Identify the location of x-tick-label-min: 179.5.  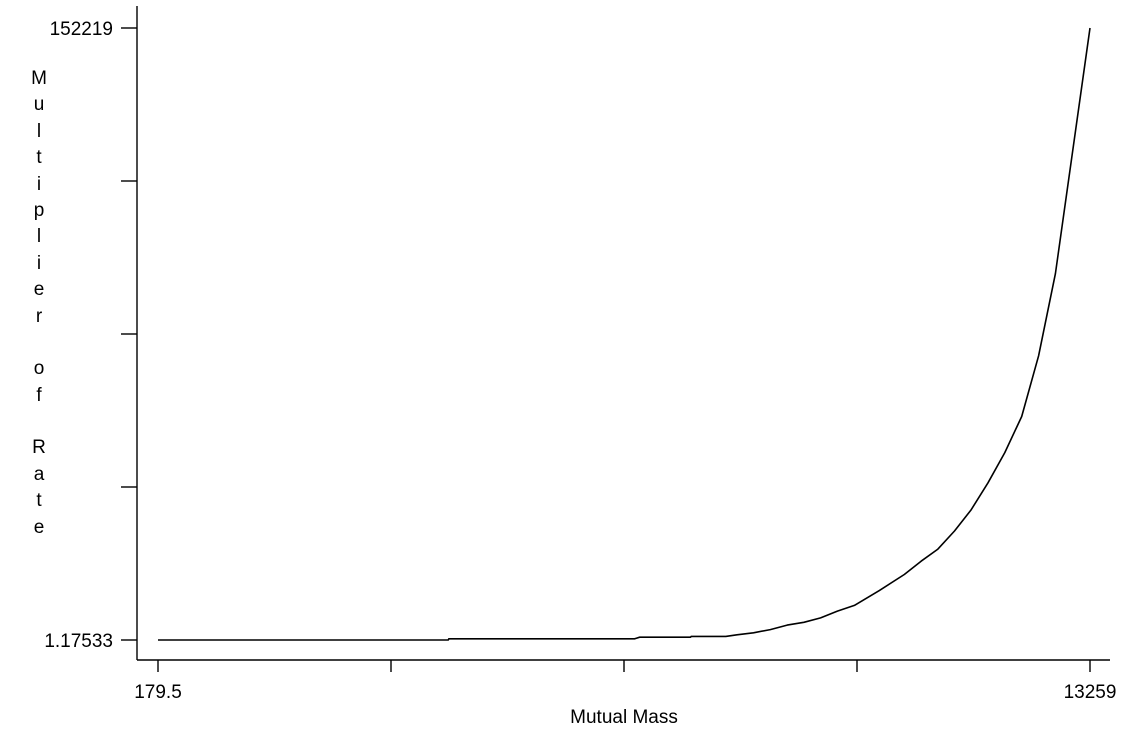
(158, 692).